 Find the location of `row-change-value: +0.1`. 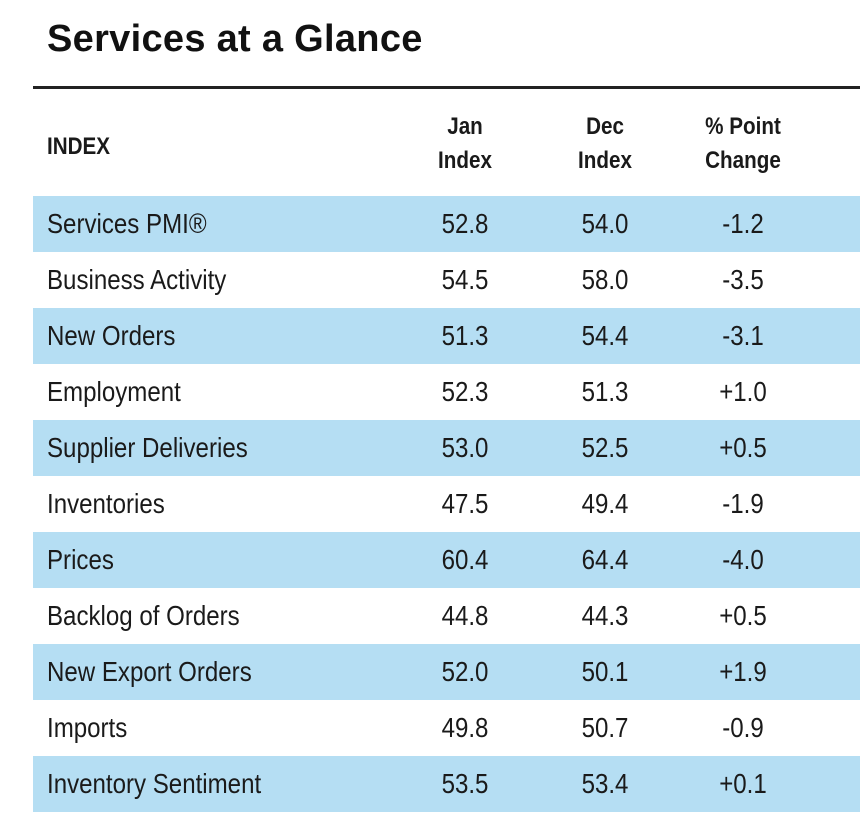

row-change-value: +0.1 is located at coordinates (743, 783).